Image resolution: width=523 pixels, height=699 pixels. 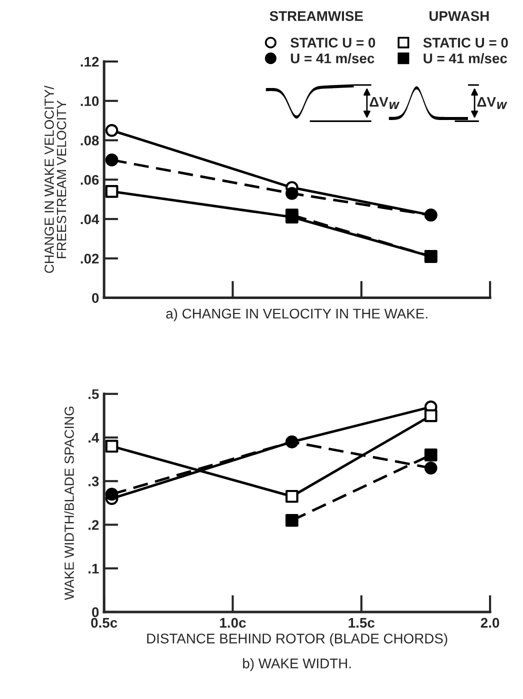 I want to click on y-tick-label: .10, so click(x=89, y=101).